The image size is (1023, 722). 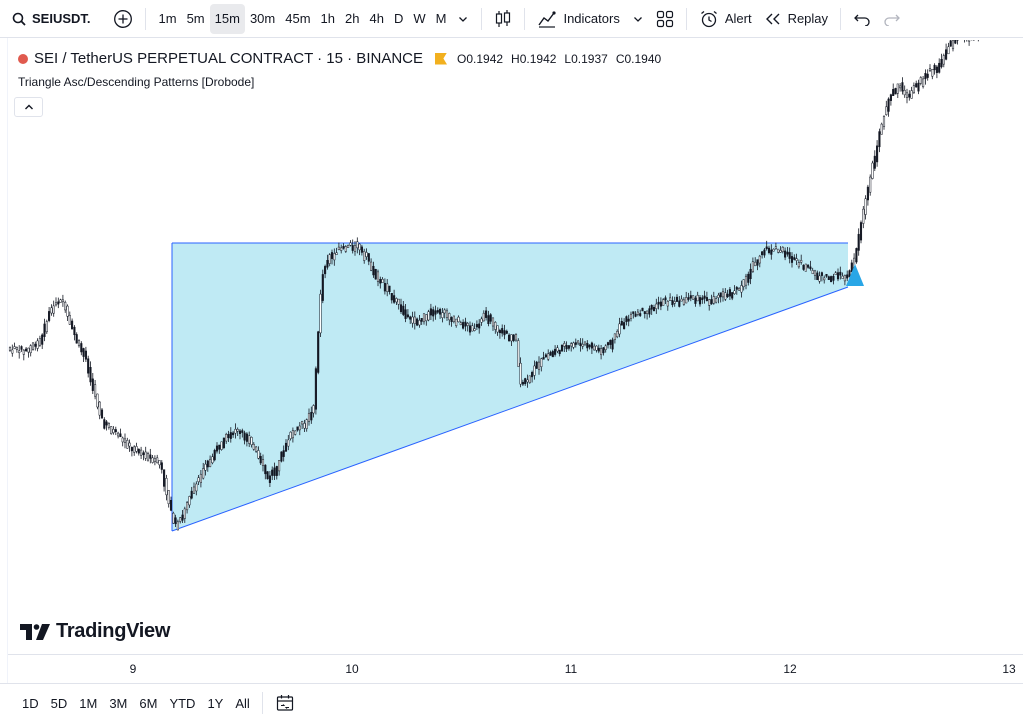 I want to click on range-5d-button: 5D, so click(x=59, y=703).